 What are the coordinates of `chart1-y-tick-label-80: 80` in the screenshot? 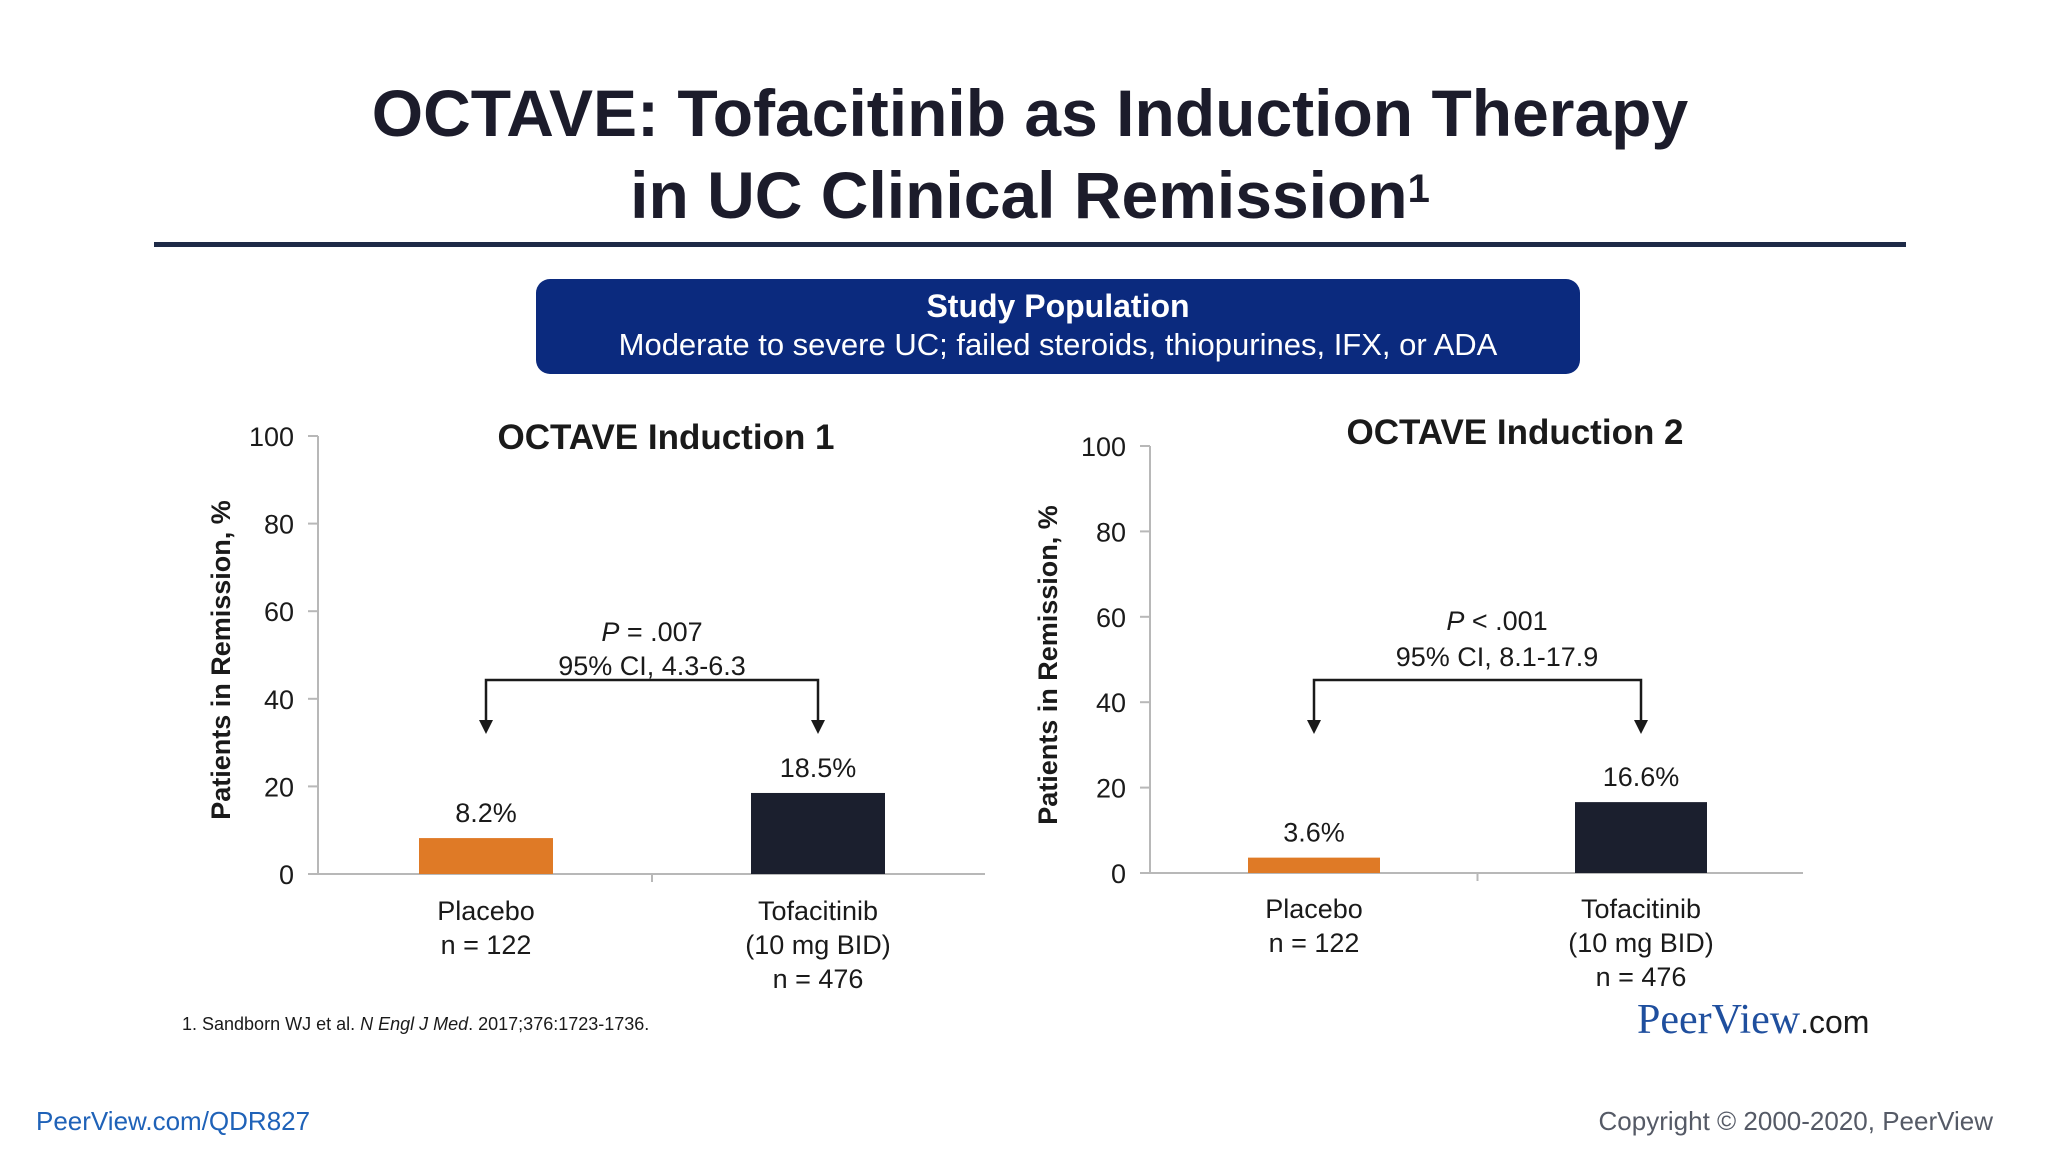 It's located at (279, 525).